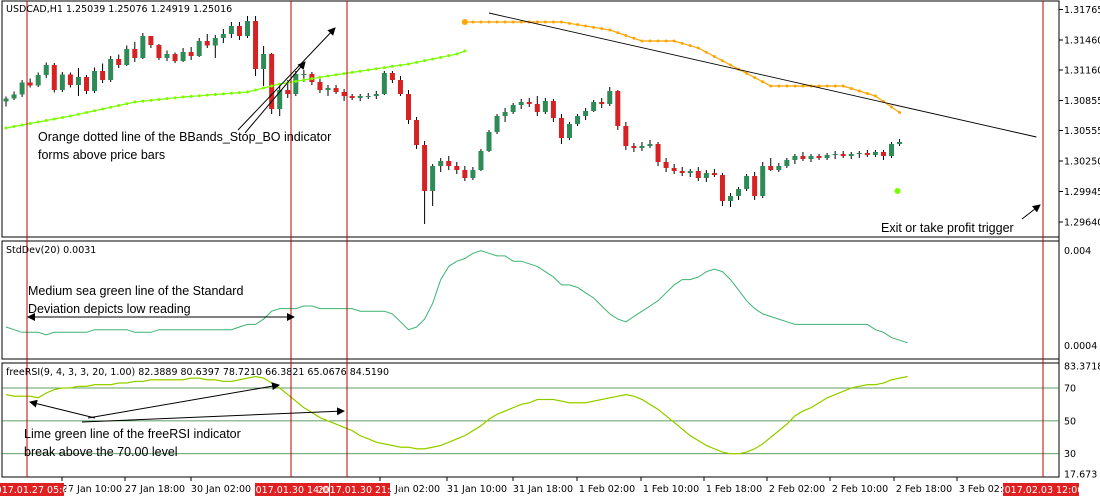 This screenshot has width=1100, height=500. I want to click on annotation-orange-line-2: forms above price bars, so click(101, 155).